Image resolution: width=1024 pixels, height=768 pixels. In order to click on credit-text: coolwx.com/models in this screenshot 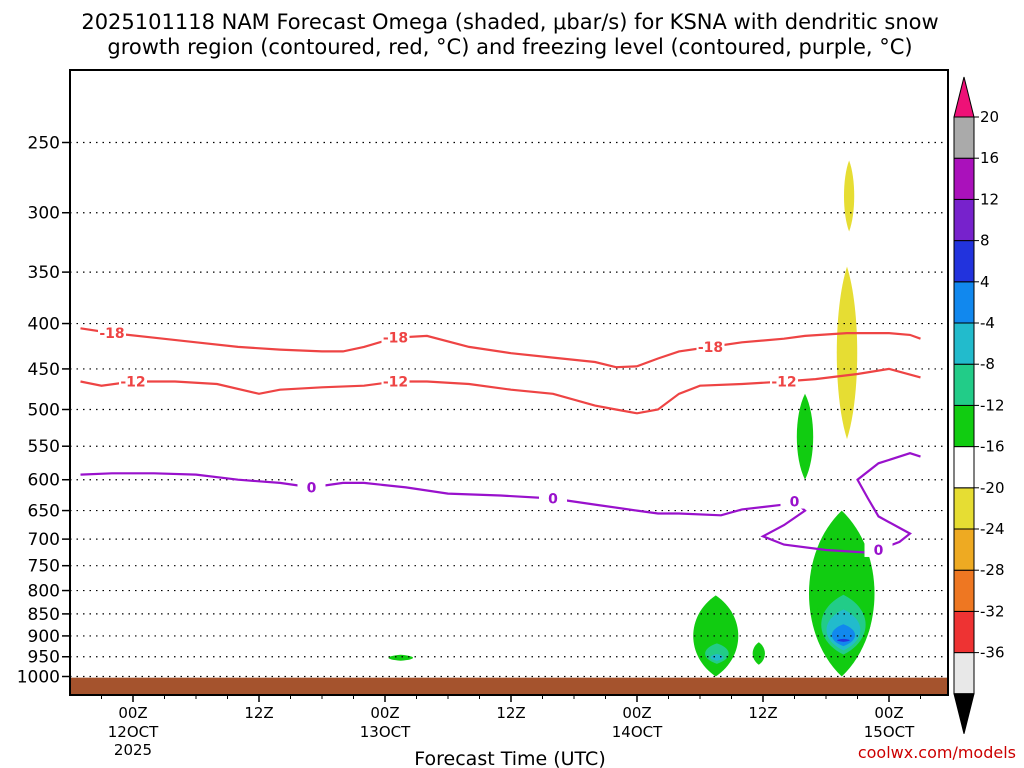, I will do `click(937, 752)`.